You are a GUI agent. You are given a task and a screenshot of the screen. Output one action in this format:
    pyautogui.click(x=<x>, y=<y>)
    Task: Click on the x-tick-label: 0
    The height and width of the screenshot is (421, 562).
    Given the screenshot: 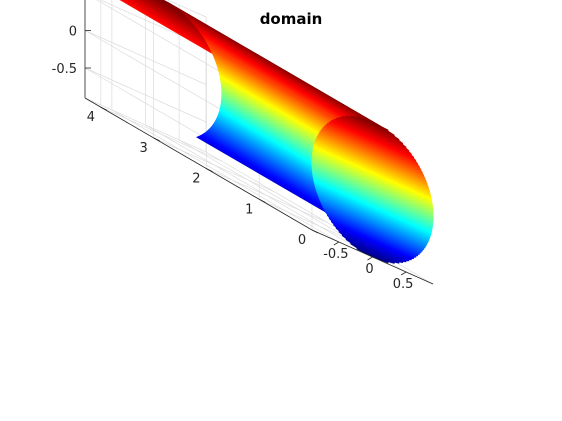 What is the action you would take?
    pyautogui.click(x=369, y=269)
    